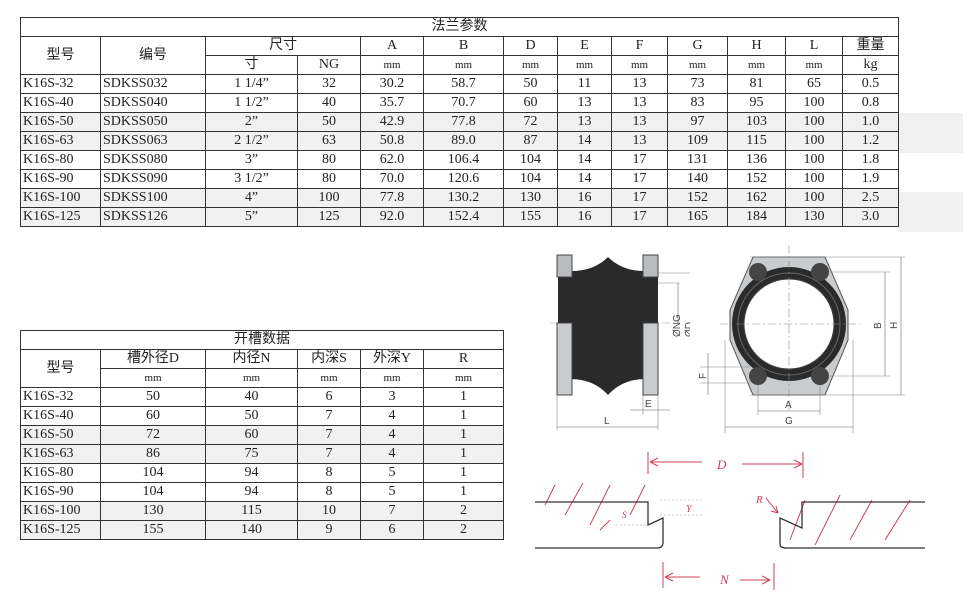 This screenshot has width=976, height=600. I want to click on b-label: B, so click(878, 325).